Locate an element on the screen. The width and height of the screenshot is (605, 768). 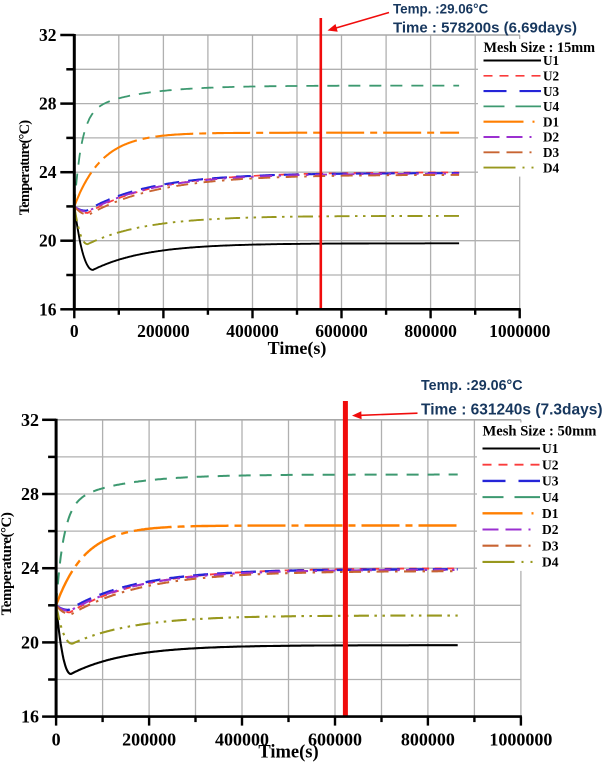
svg-text: Time : 578200s (6.69days) is located at coordinates (485, 28).